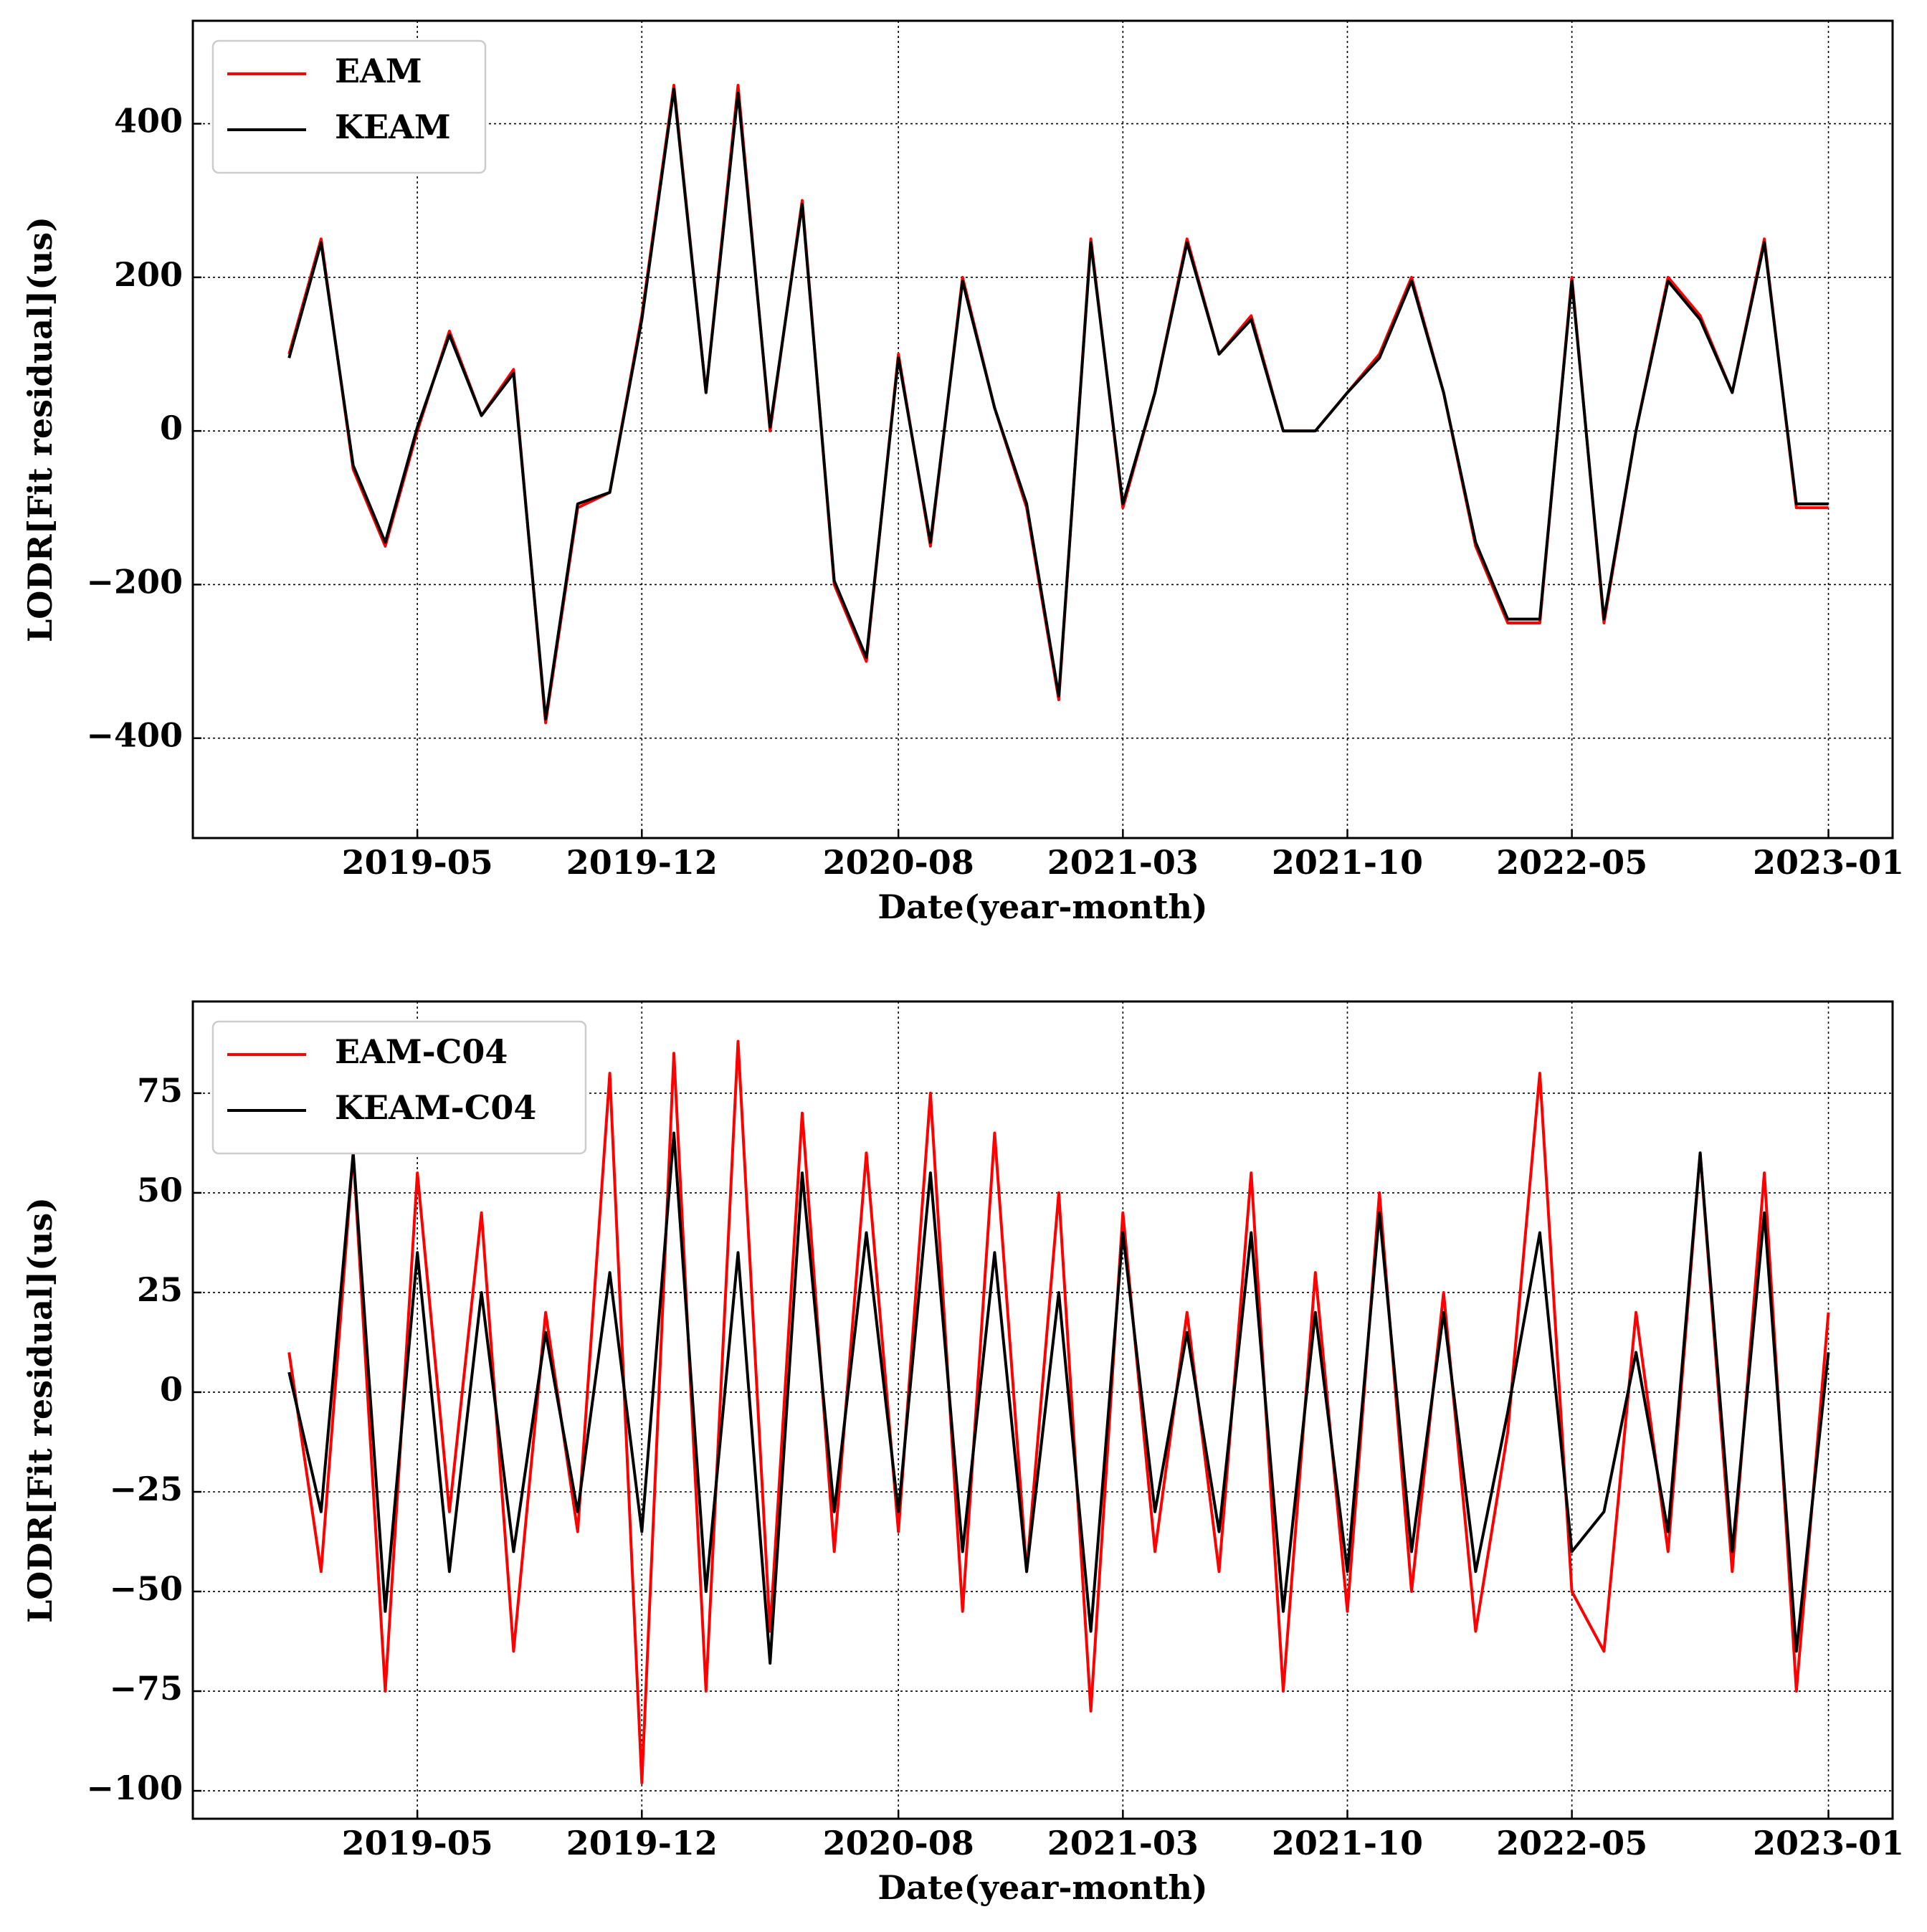  I want to click on legend-label: KEAM-C04, so click(435, 1107).